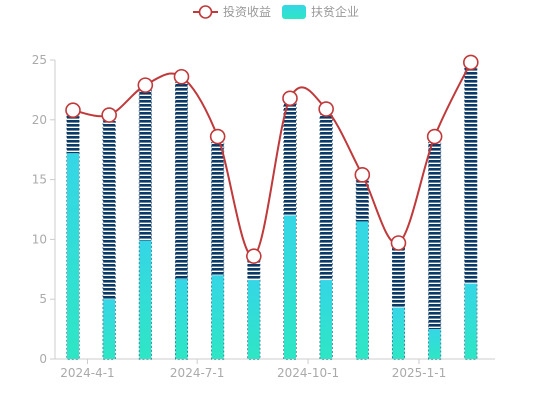 This screenshot has width=550, height=420. Describe the element at coordinates (247, 11) in the screenshot. I see `legend-label-investment: 投资收益` at that location.